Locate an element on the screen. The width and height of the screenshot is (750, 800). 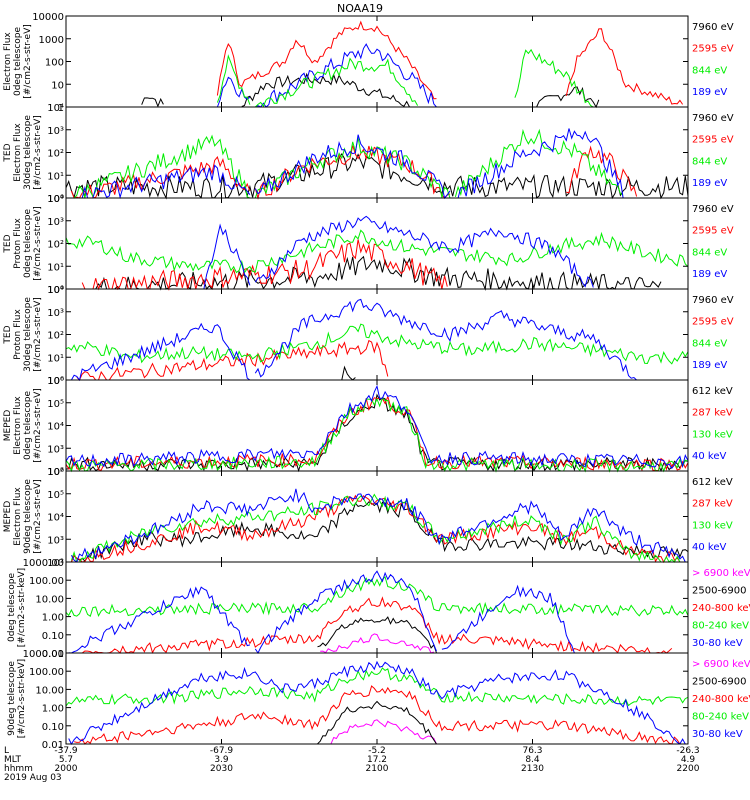
footer-hhmm-value: 2030 is located at coordinates (221, 769).